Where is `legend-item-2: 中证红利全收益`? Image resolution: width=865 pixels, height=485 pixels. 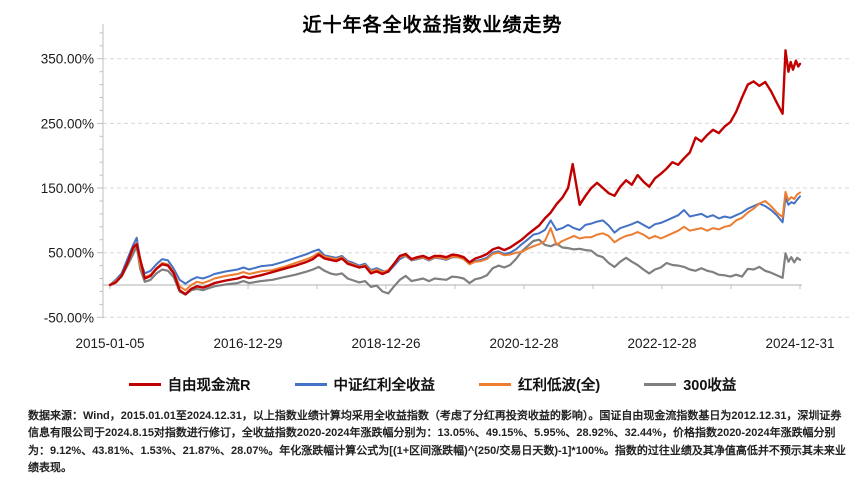
legend-item-2: 中证红利全收益 is located at coordinates (365, 384).